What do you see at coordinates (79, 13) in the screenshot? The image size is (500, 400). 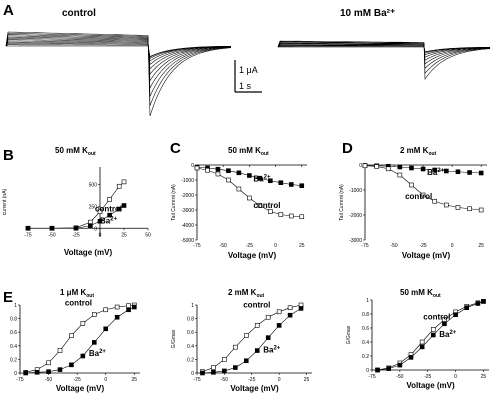 I see `trace-label-control: control` at bounding box center [79, 13].